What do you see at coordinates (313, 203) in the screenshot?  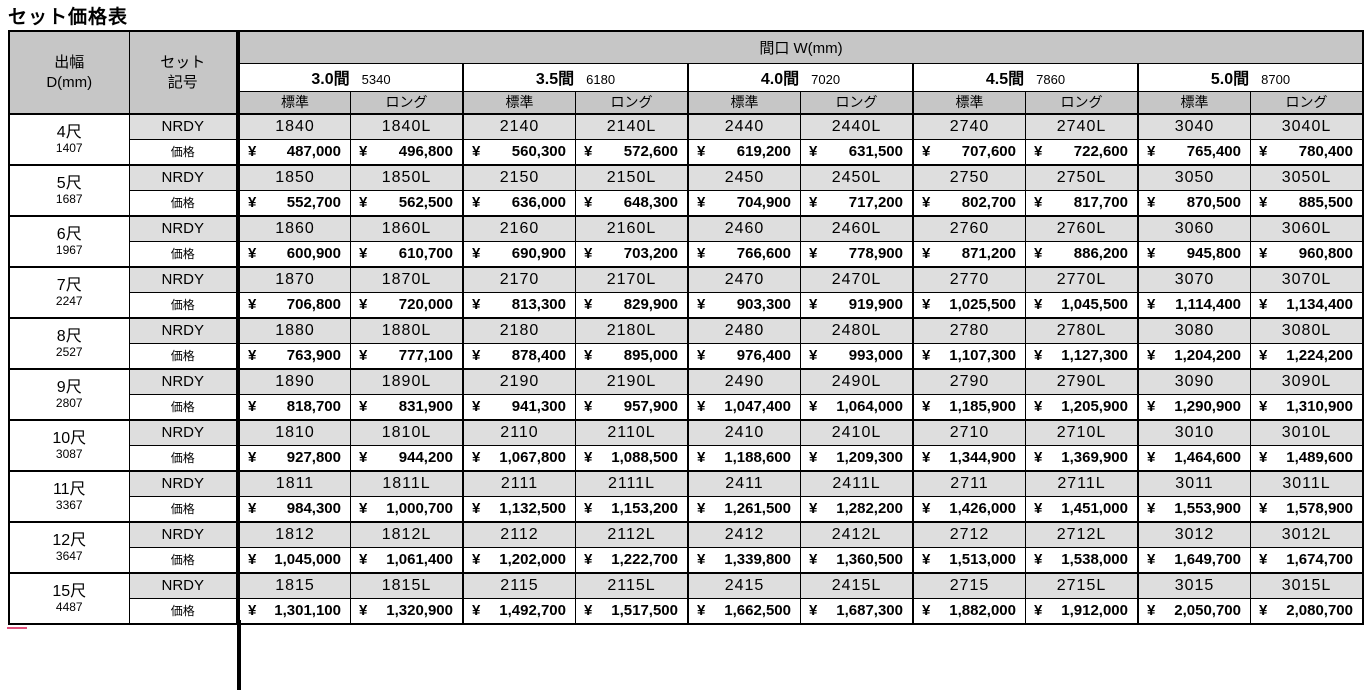 I see `price-amount: 552,700` at bounding box center [313, 203].